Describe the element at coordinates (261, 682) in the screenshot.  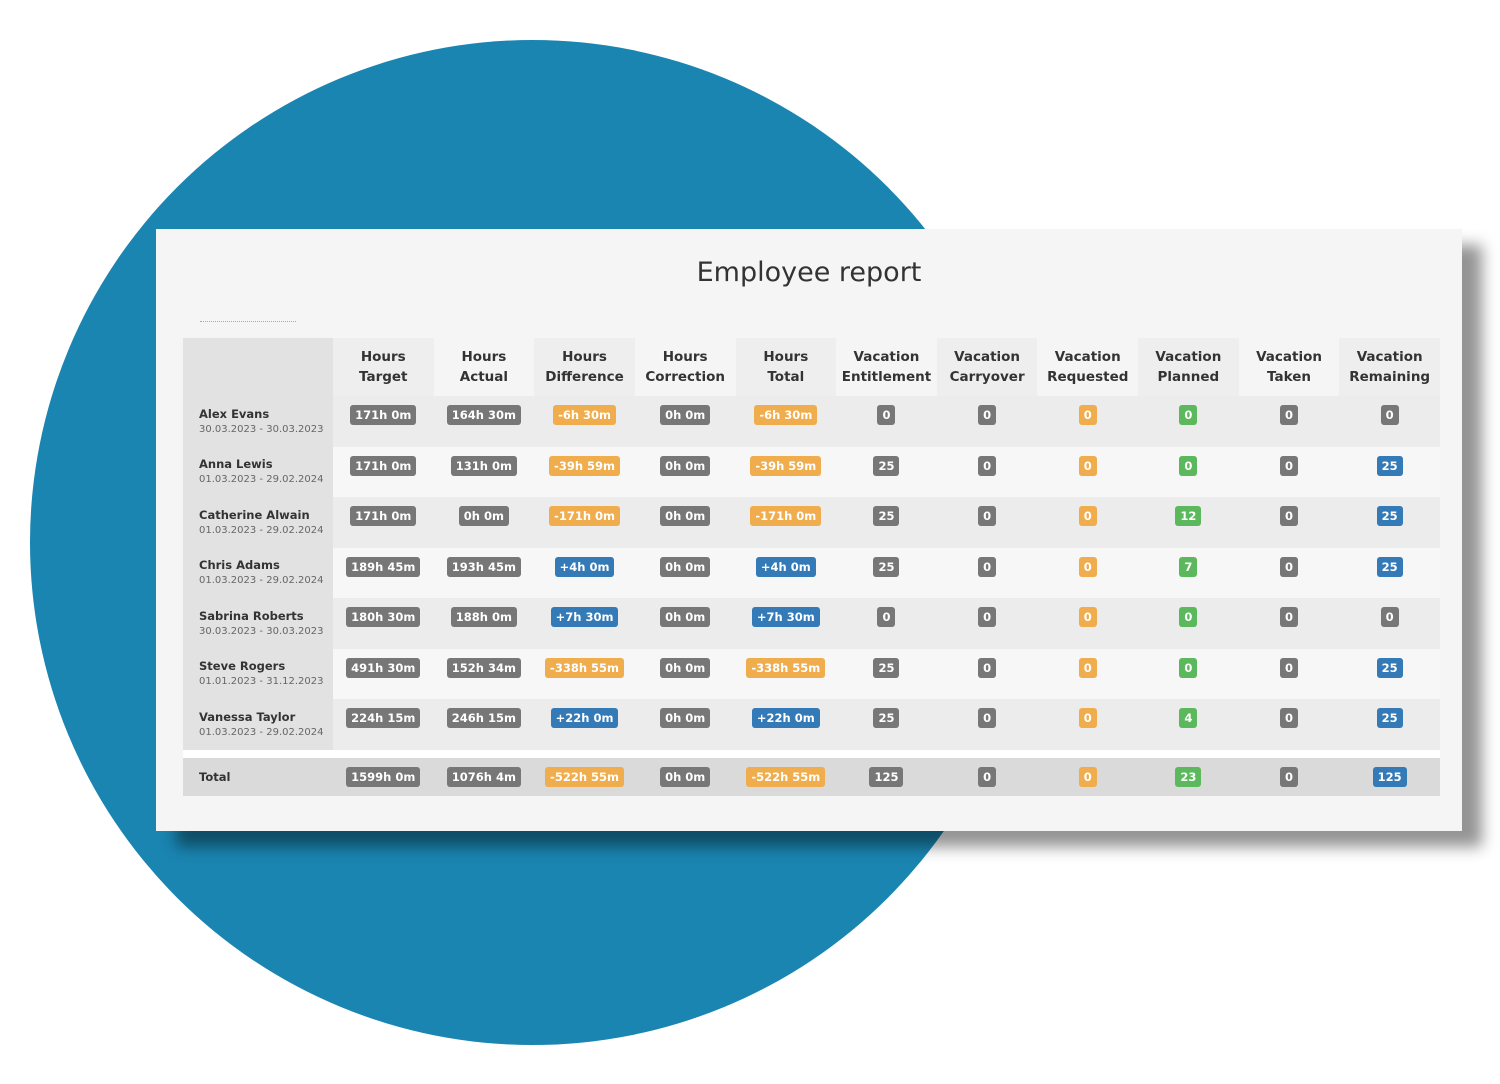
I see `employee-date-range: 01.01.2023 - 31.12.2023` at that location.